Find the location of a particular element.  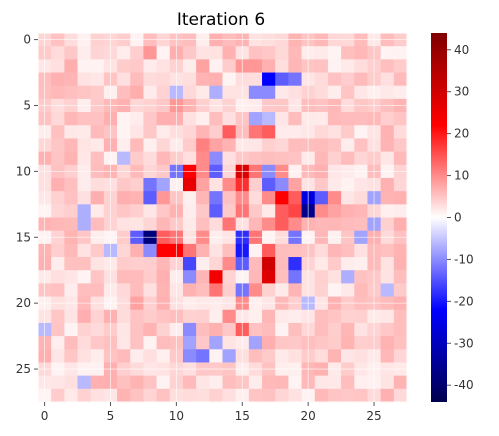

y-tick-label: 10 is located at coordinates (23, 171).